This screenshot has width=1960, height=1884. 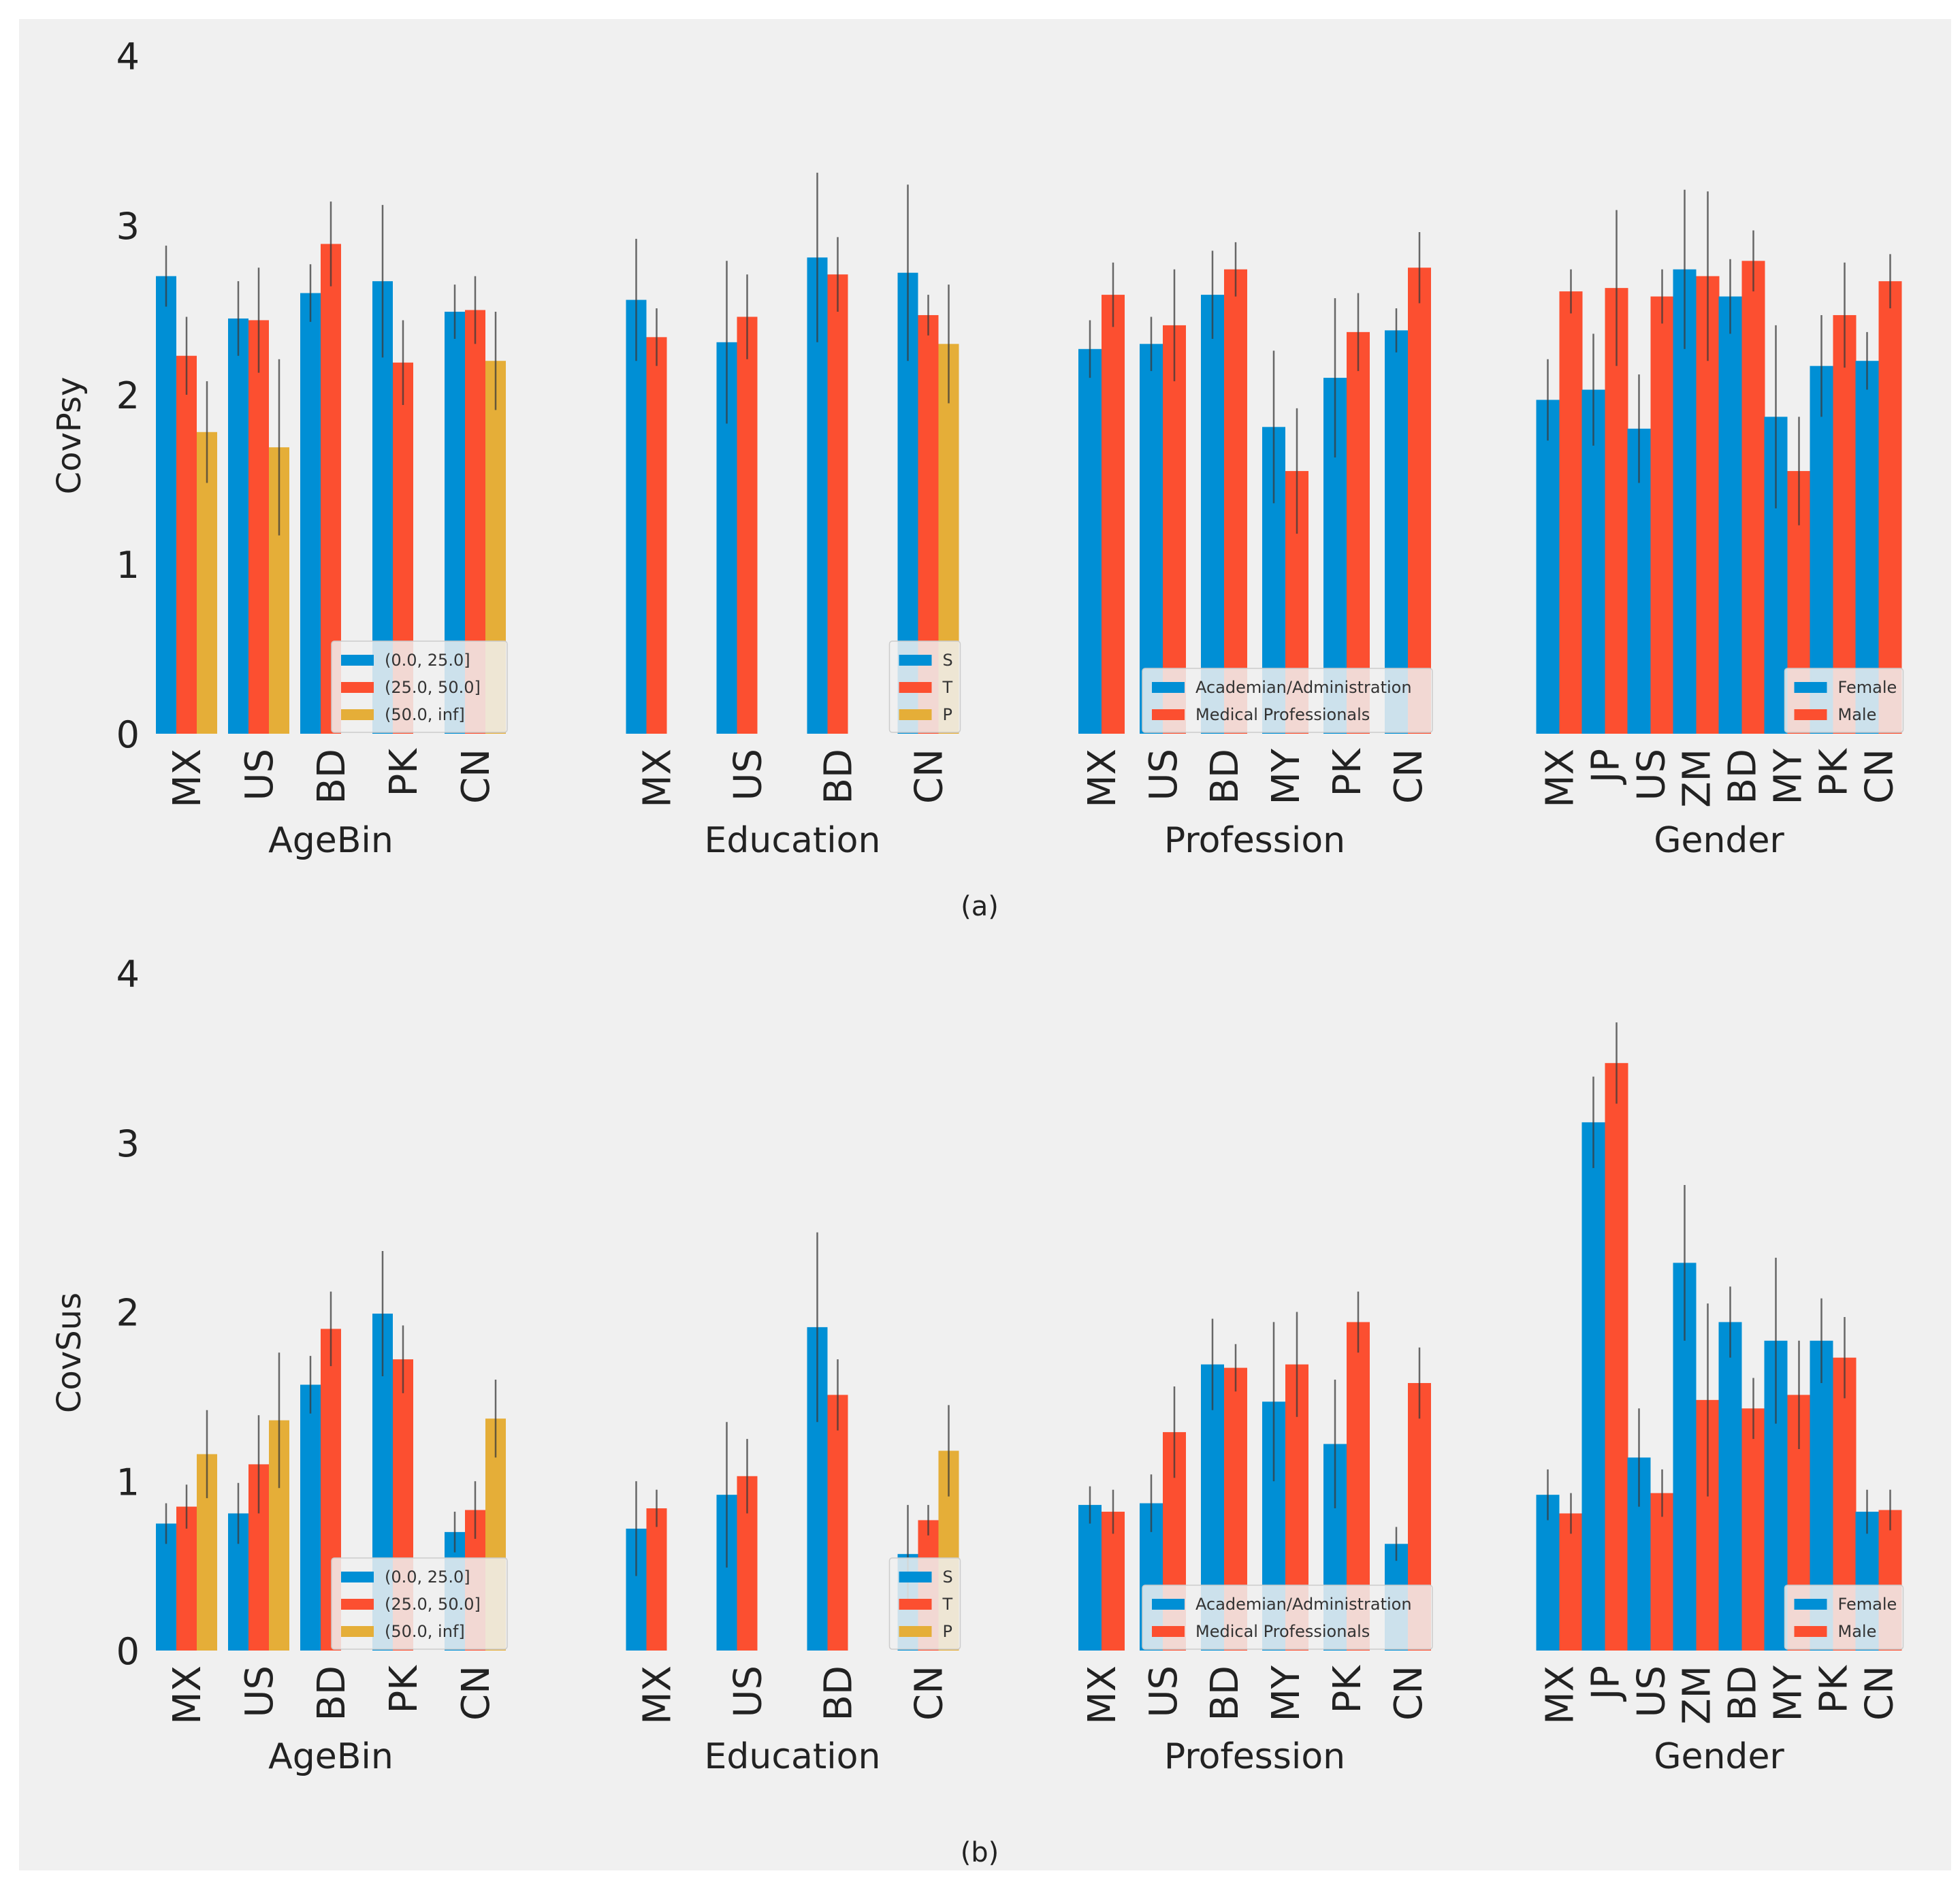 I want to click on bar-education-mx-s1, so click(x=656, y=535).